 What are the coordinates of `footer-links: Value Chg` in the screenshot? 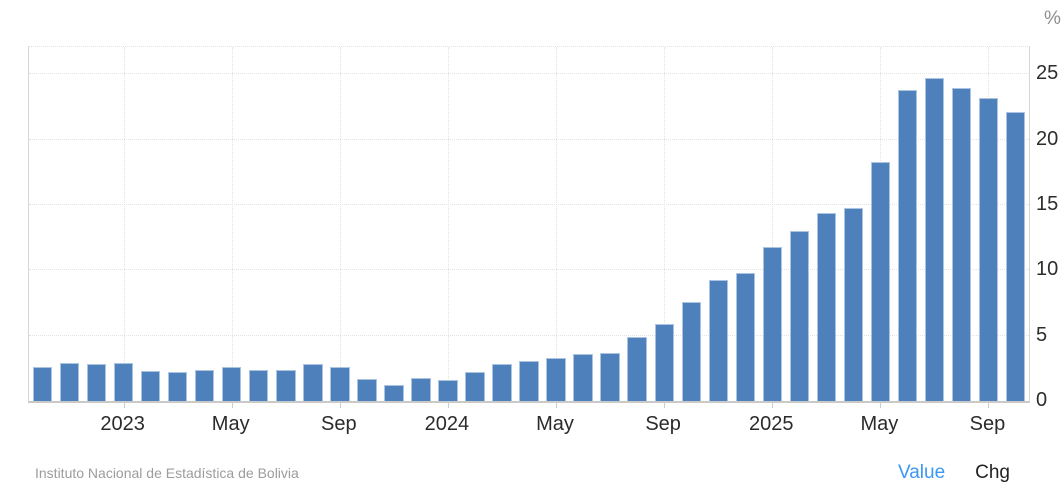 It's located at (954, 473).